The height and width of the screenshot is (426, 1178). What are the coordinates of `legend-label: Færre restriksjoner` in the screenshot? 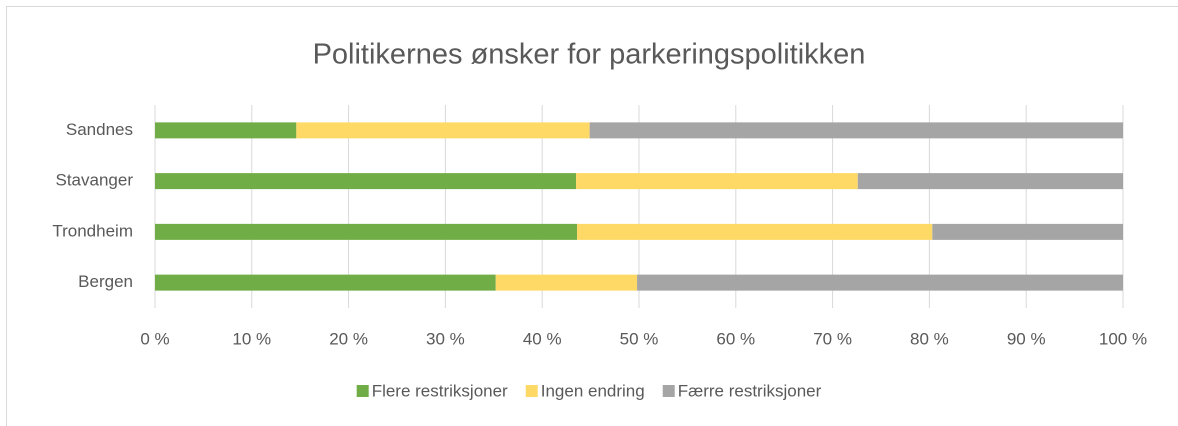 It's located at (750, 390).